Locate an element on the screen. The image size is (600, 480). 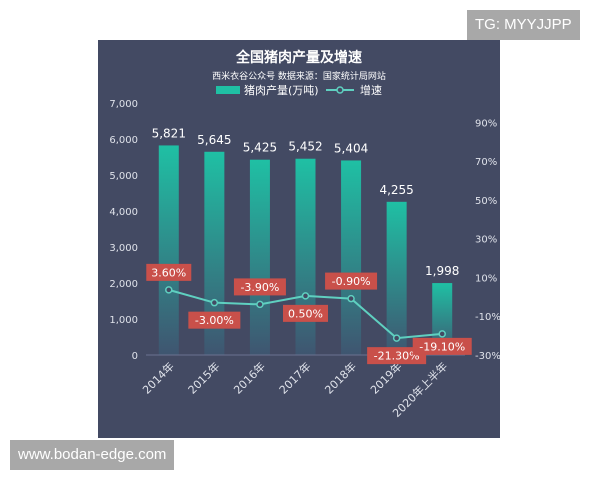
growth-label-text: -3.90% is located at coordinates (259, 287).